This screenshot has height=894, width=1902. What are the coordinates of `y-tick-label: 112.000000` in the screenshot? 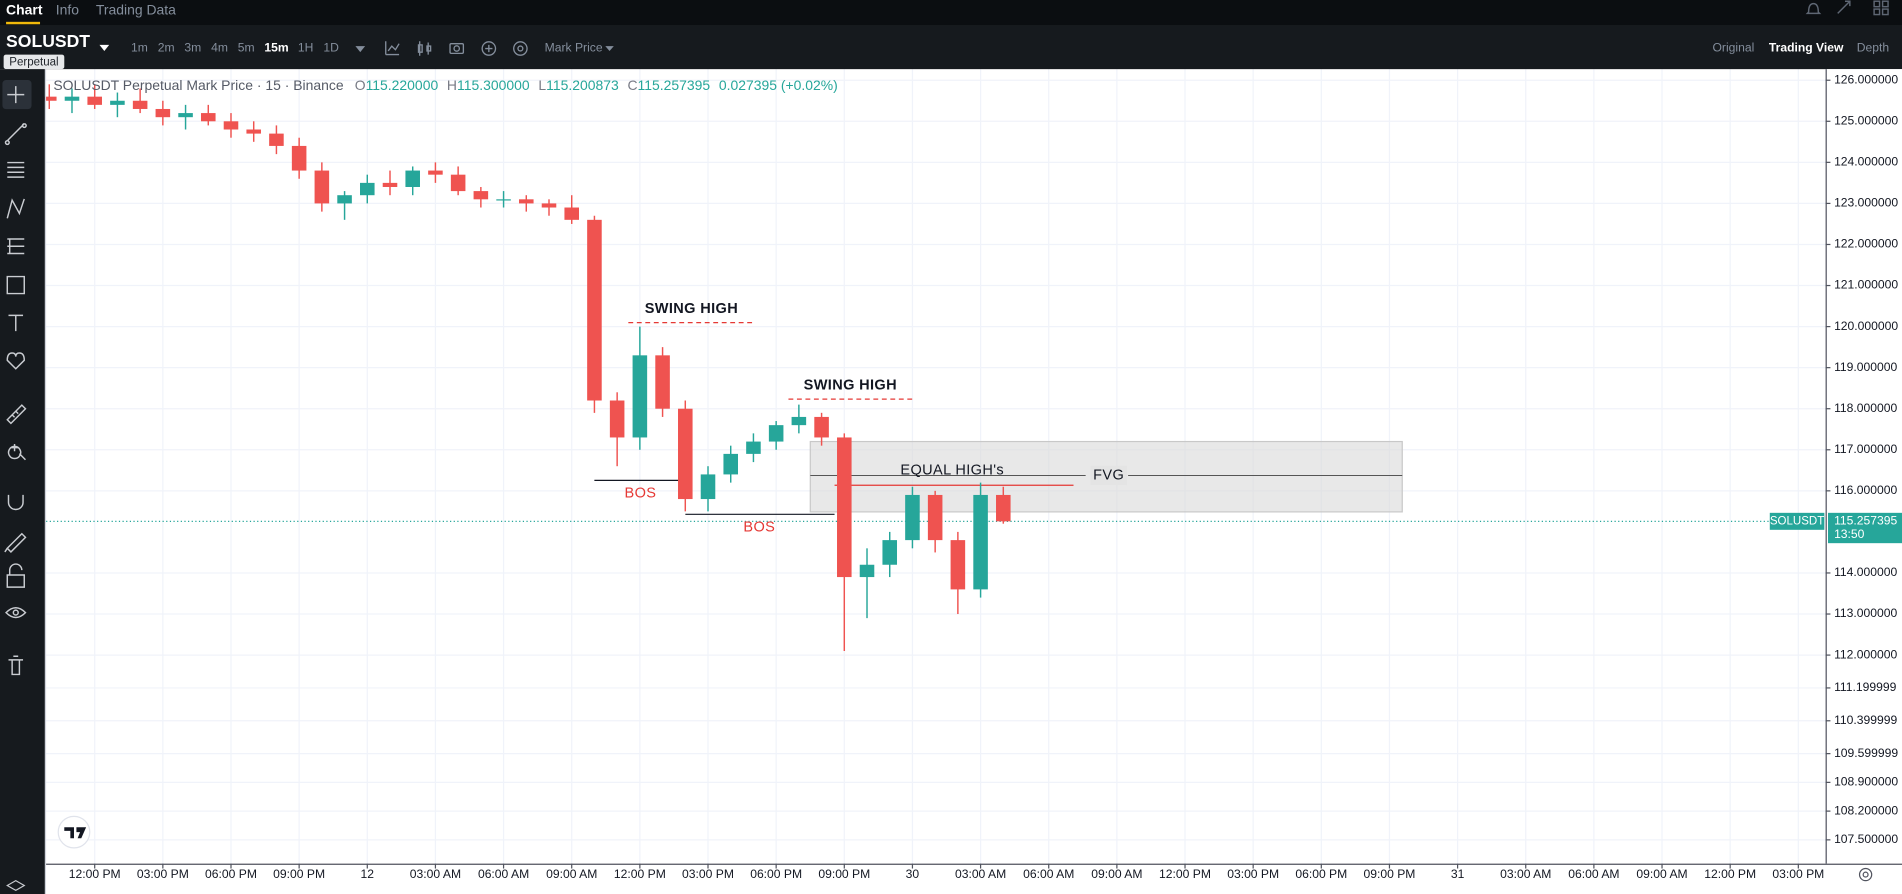 It's located at (1865, 654).